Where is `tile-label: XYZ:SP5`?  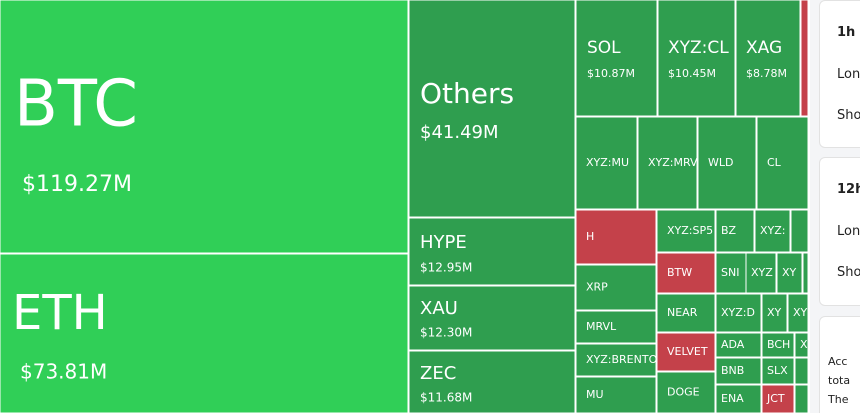
tile-label: XYZ:SP5 is located at coordinates (690, 230).